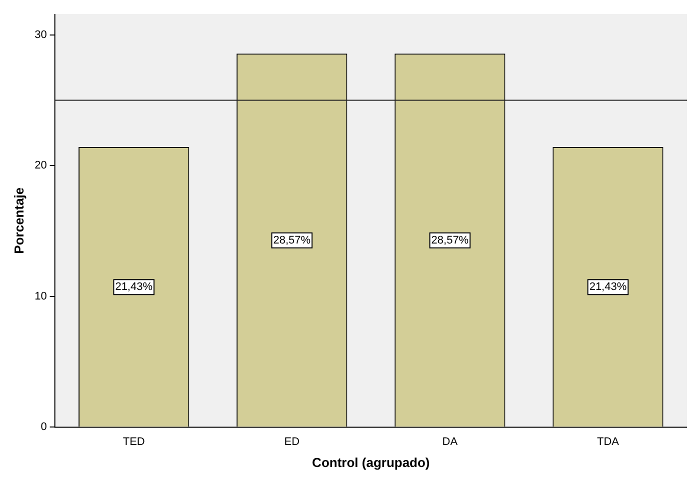 This screenshot has width=688, height=481. Describe the element at coordinates (133, 442) in the screenshot. I see `x-tick-label: TED` at that location.